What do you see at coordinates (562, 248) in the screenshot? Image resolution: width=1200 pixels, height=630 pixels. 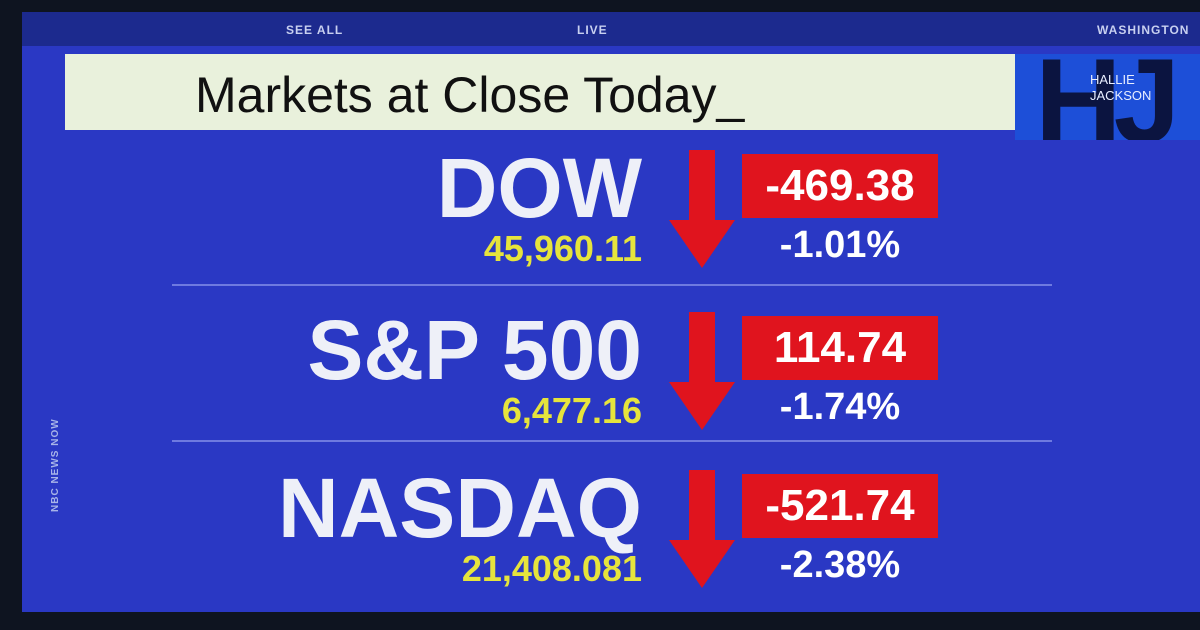 I see `index-value: 45,960.11` at bounding box center [562, 248].